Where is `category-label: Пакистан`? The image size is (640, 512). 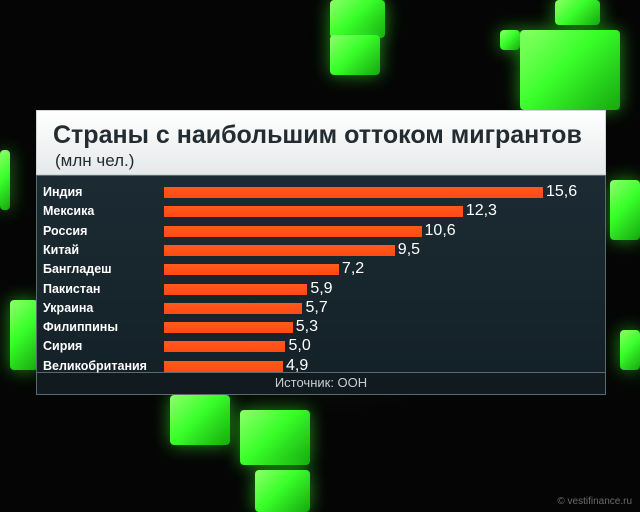
category-label: Пакистан is located at coordinates (72, 288).